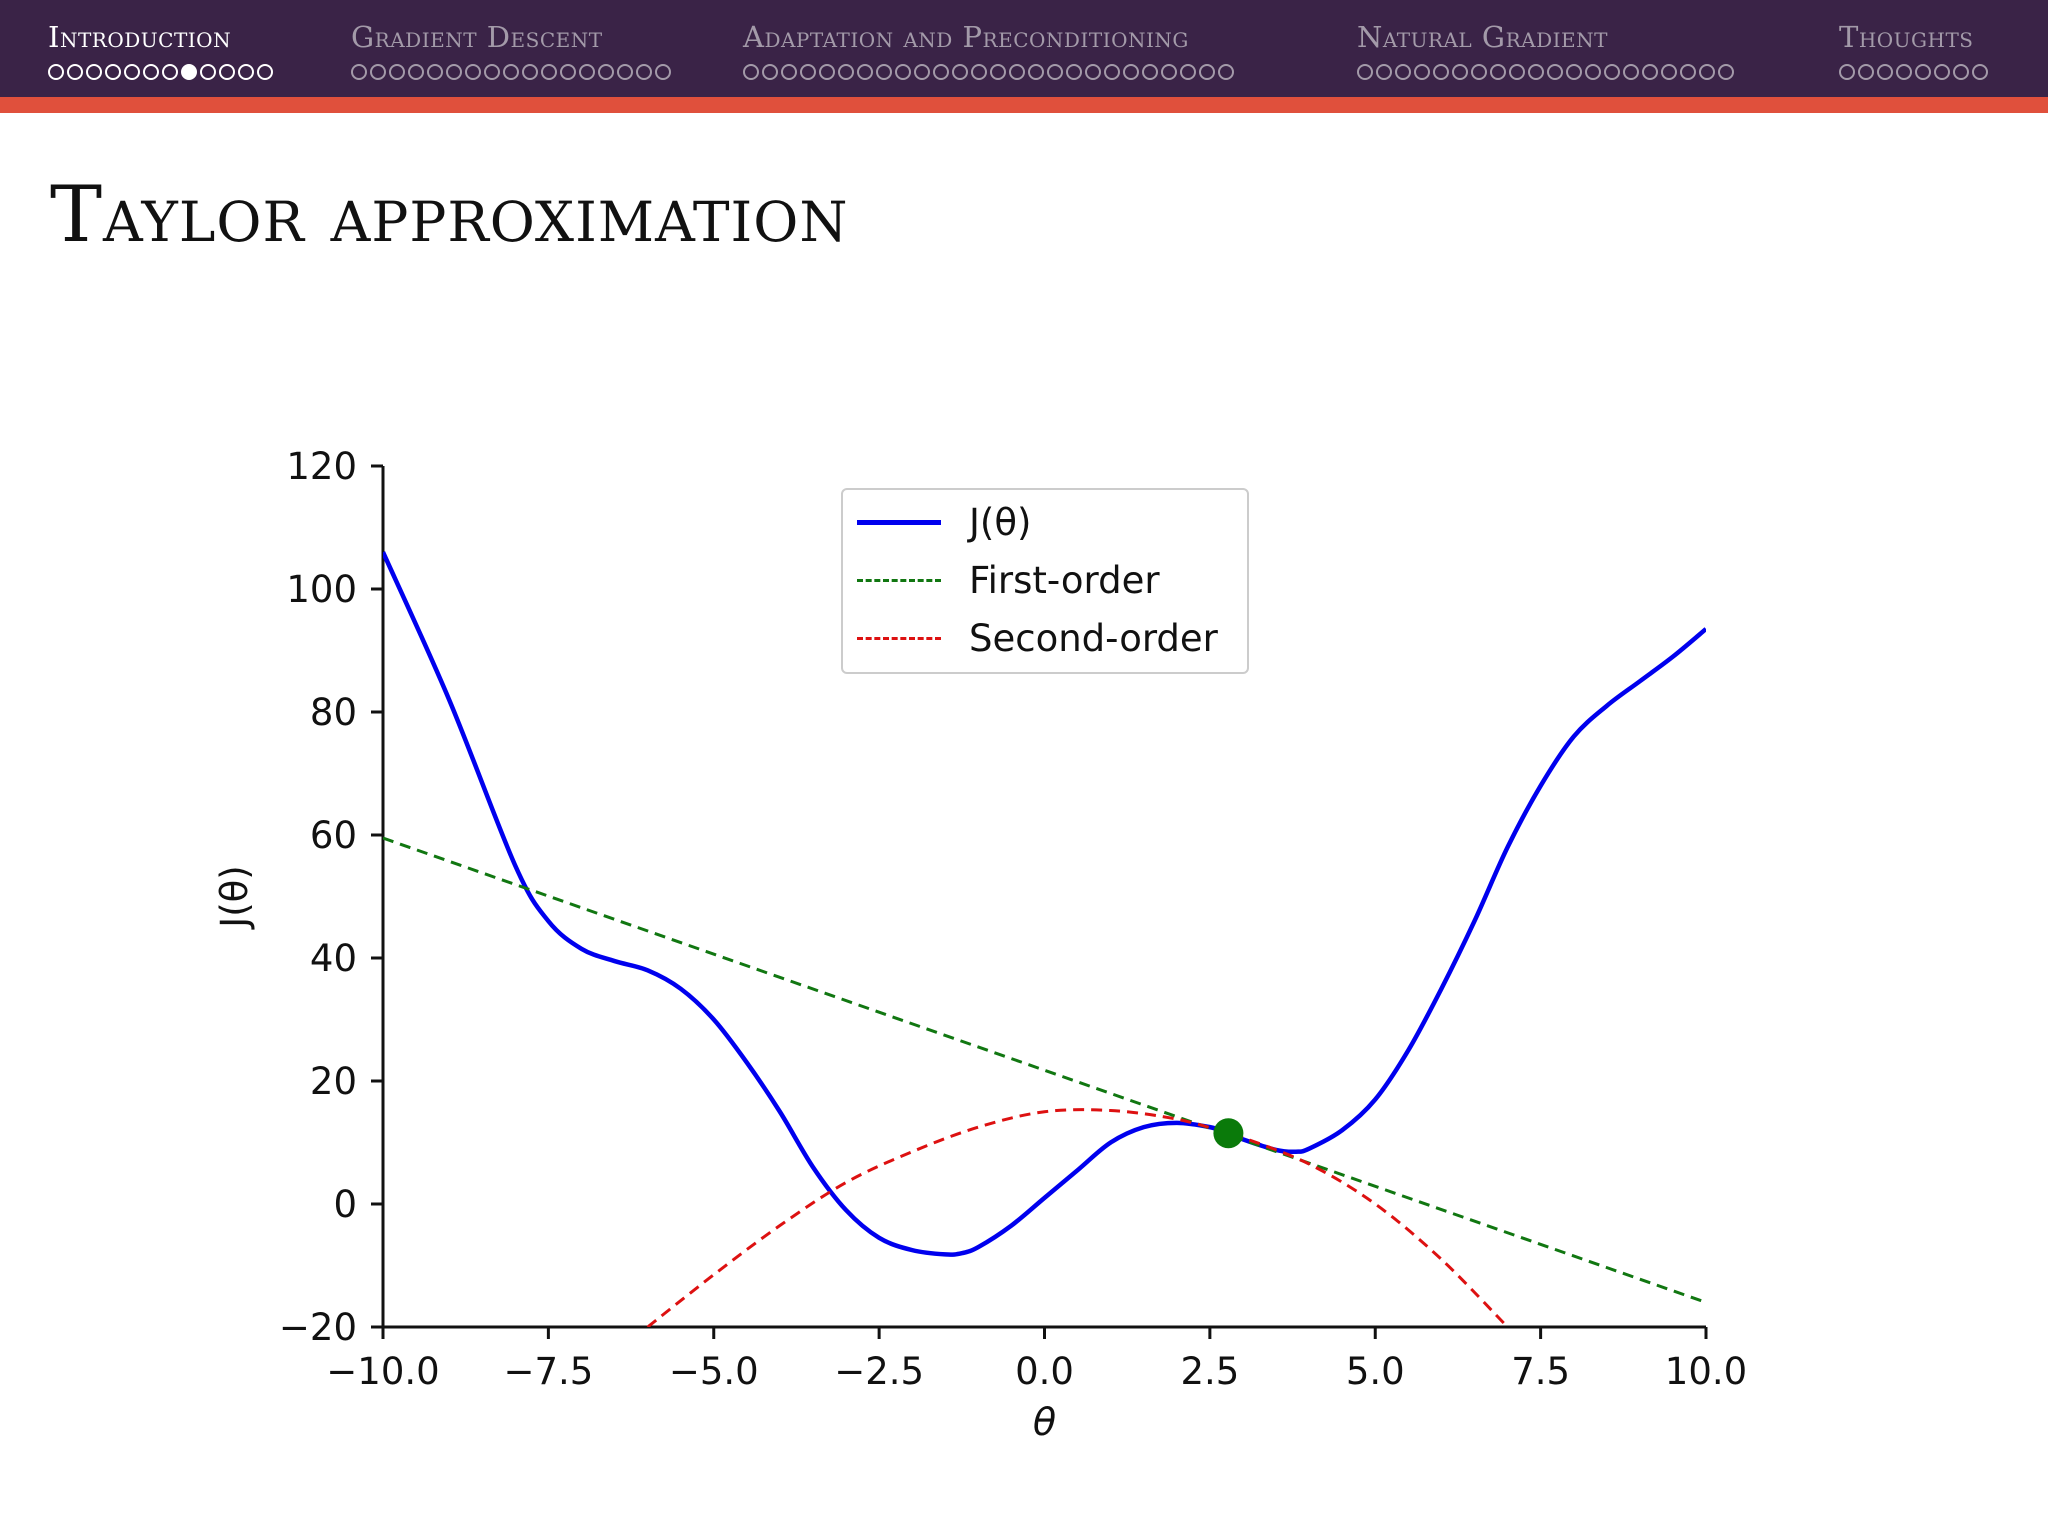 The width and height of the screenshot is (2048, 1536). I want to click on nav-section-title: Introduction, so click(140, 37).